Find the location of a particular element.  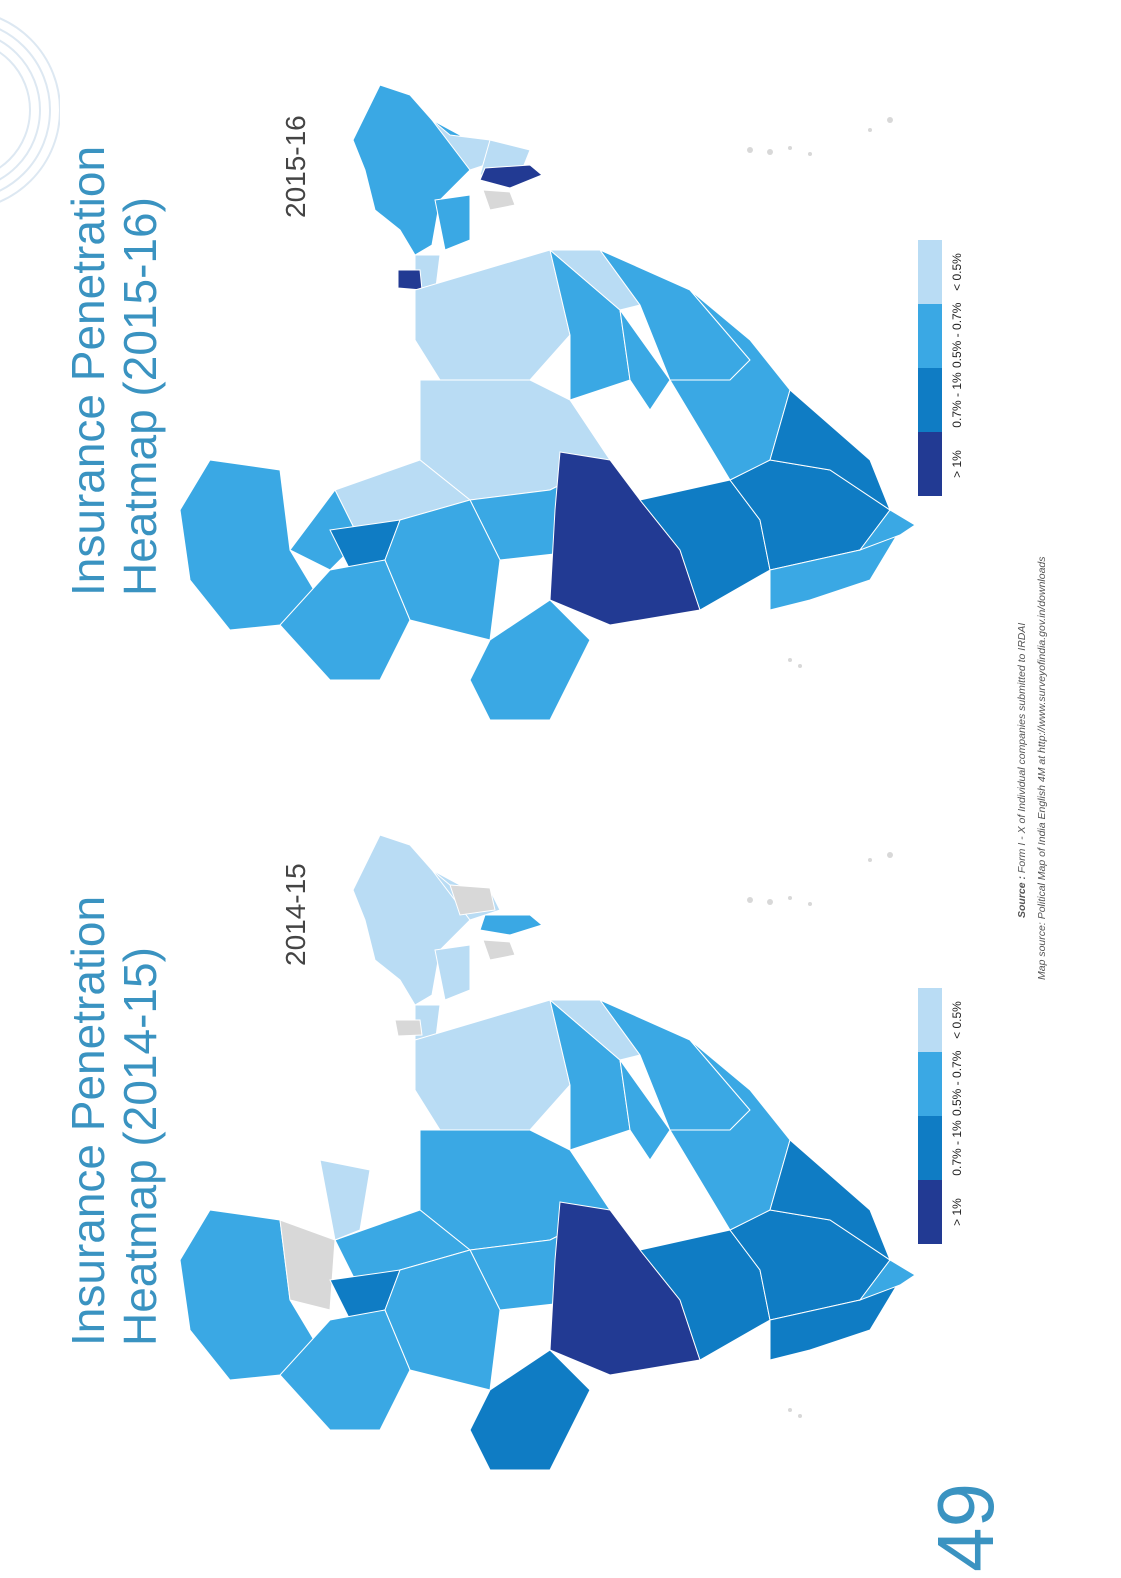

legend-colorbar-2015 is located at coordinates (930, 368).